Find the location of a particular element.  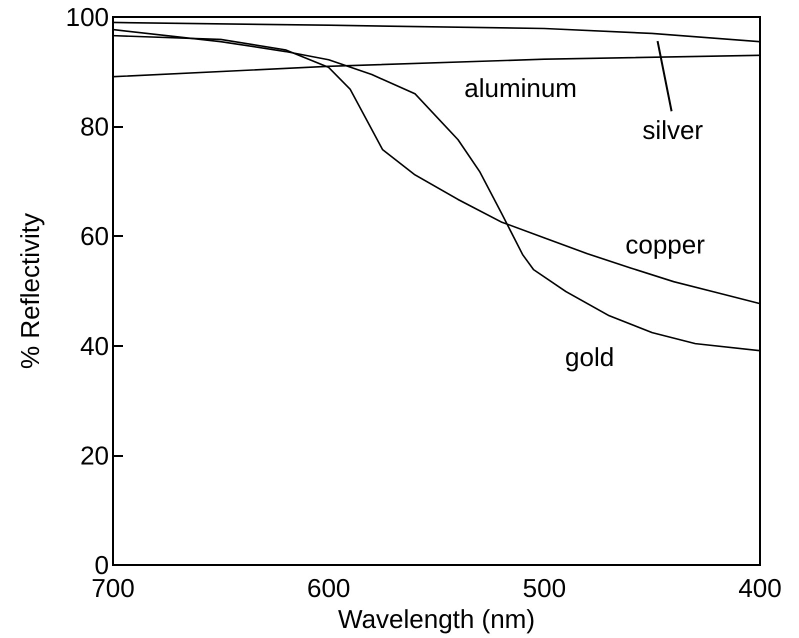

y-tick-label: 80 is located at coordinates (94, 127).